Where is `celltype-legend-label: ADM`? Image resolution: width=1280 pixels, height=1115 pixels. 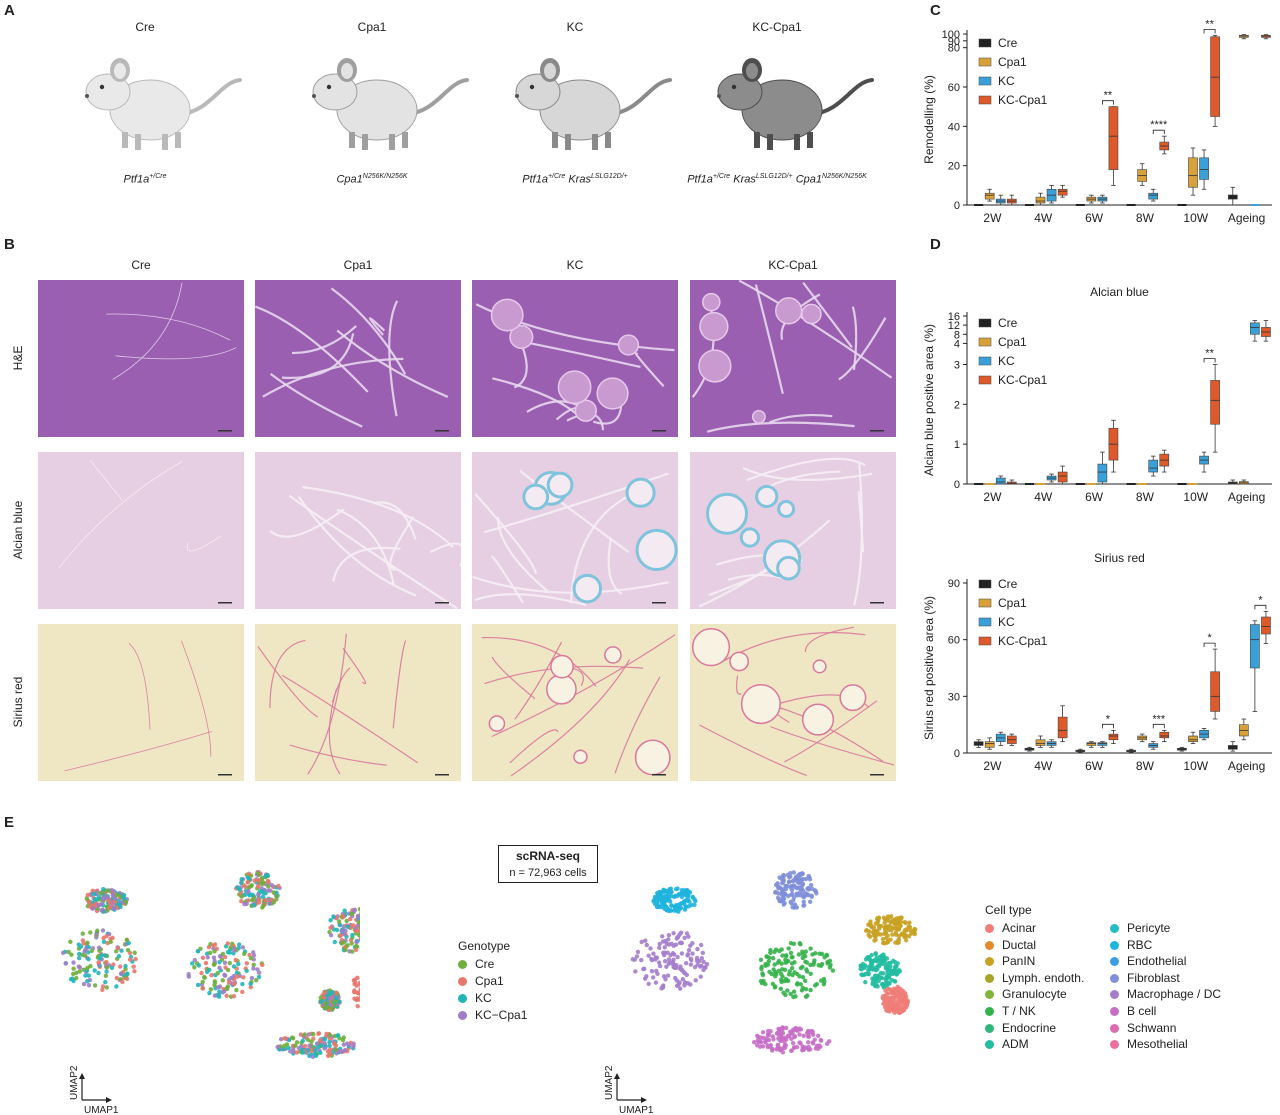 celltype-legend-label: ADM is located at coordinates (1015, 1044).